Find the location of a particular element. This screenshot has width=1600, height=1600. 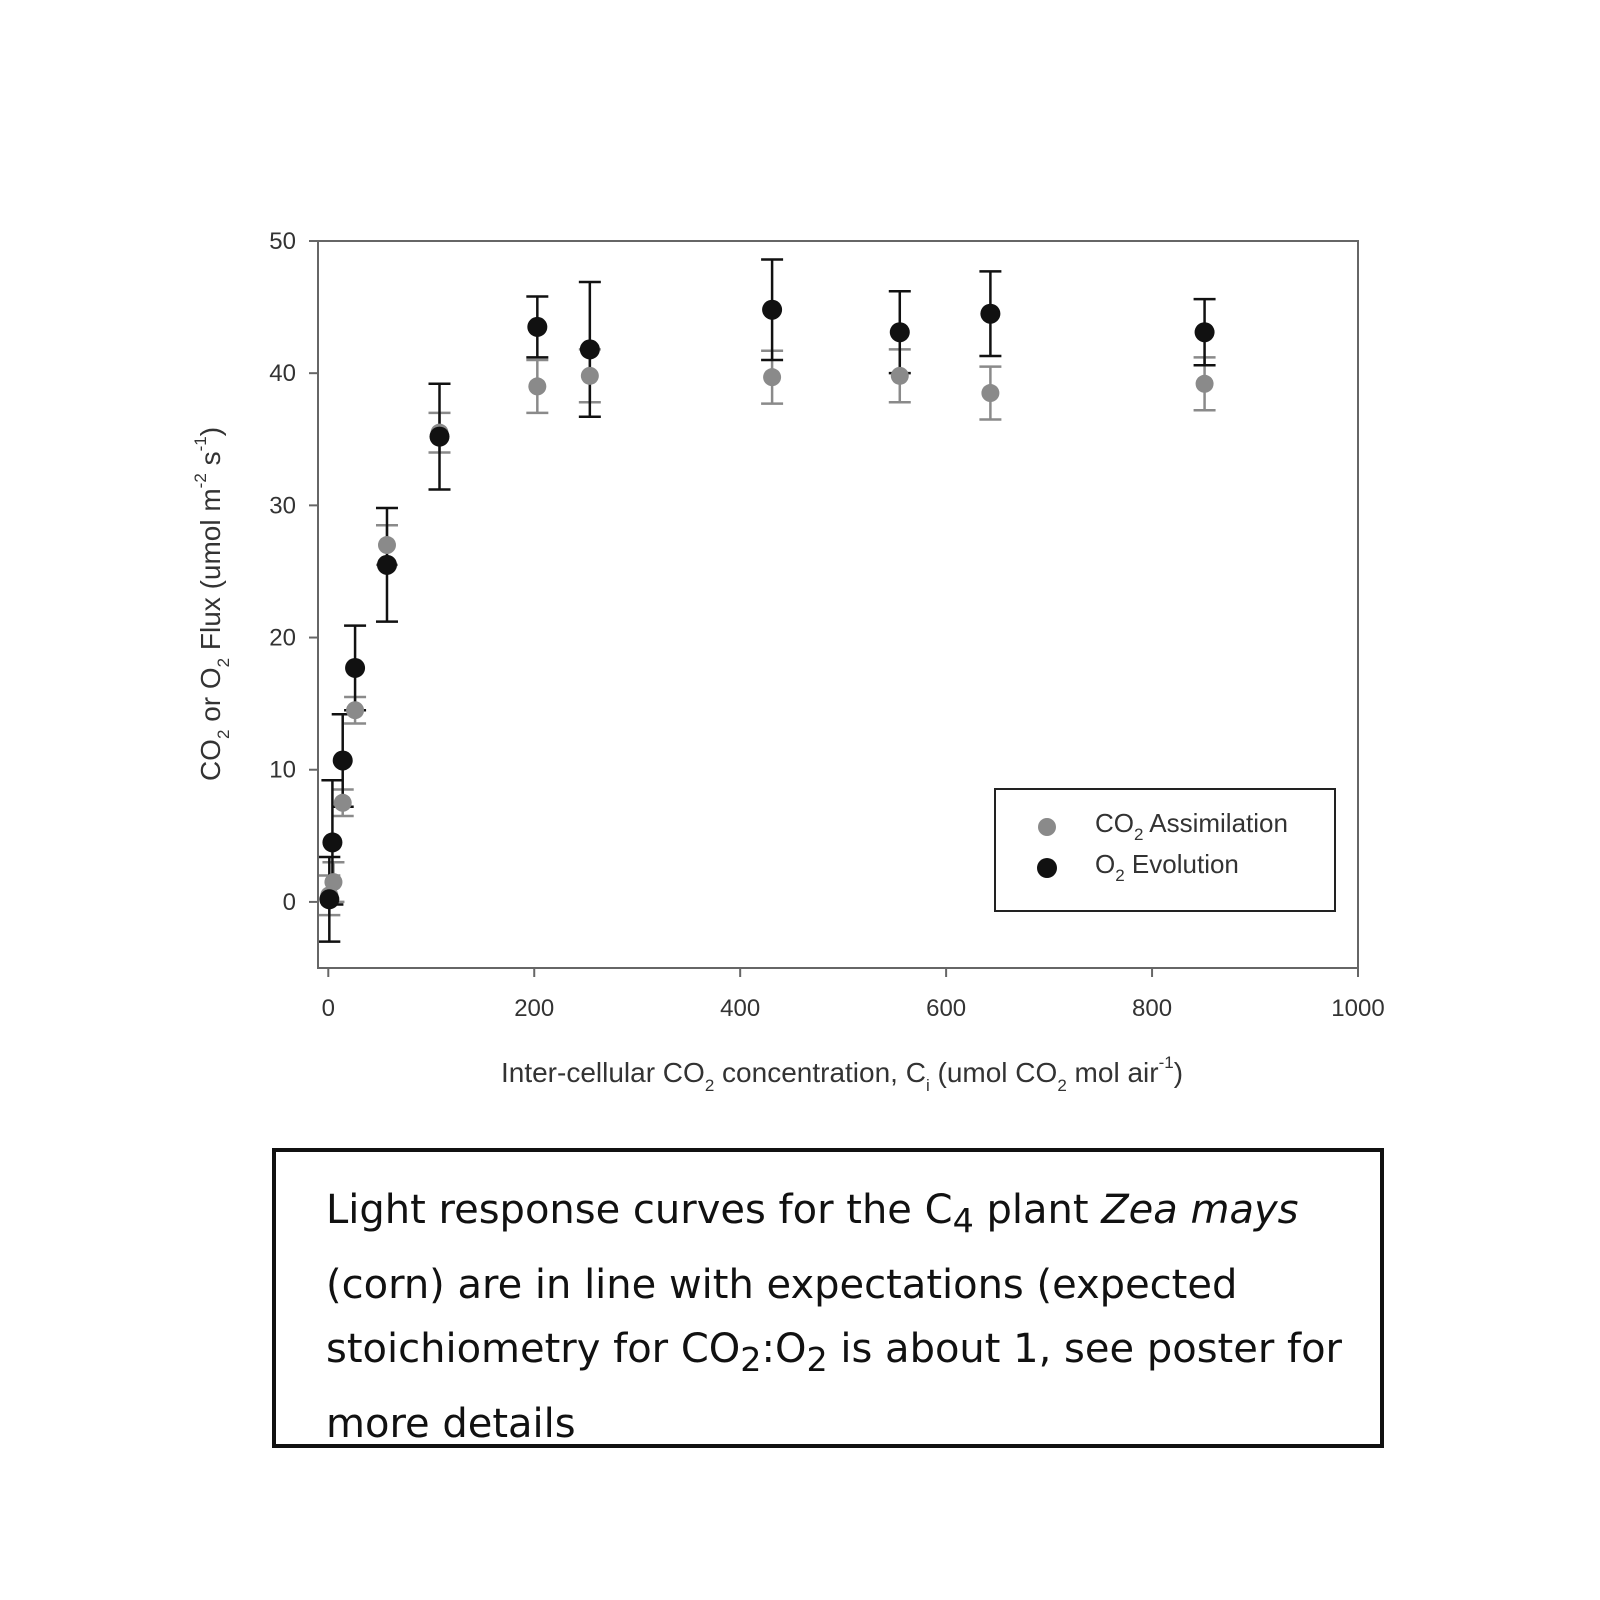

y-axis-title: CO2 or O2 Flux (umol m-2 s-1) is located at coordinates (212, 604).